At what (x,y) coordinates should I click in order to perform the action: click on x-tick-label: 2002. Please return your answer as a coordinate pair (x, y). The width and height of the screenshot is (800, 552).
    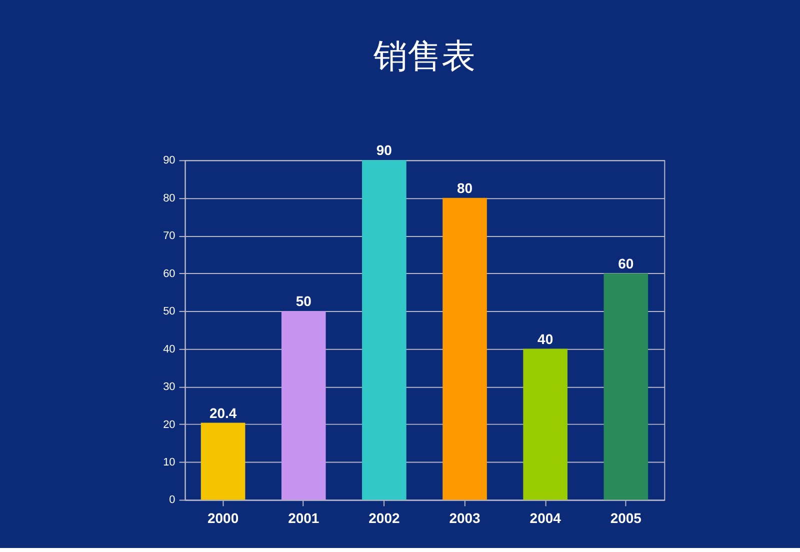
    Looking at the image, I should click on (384, 518).